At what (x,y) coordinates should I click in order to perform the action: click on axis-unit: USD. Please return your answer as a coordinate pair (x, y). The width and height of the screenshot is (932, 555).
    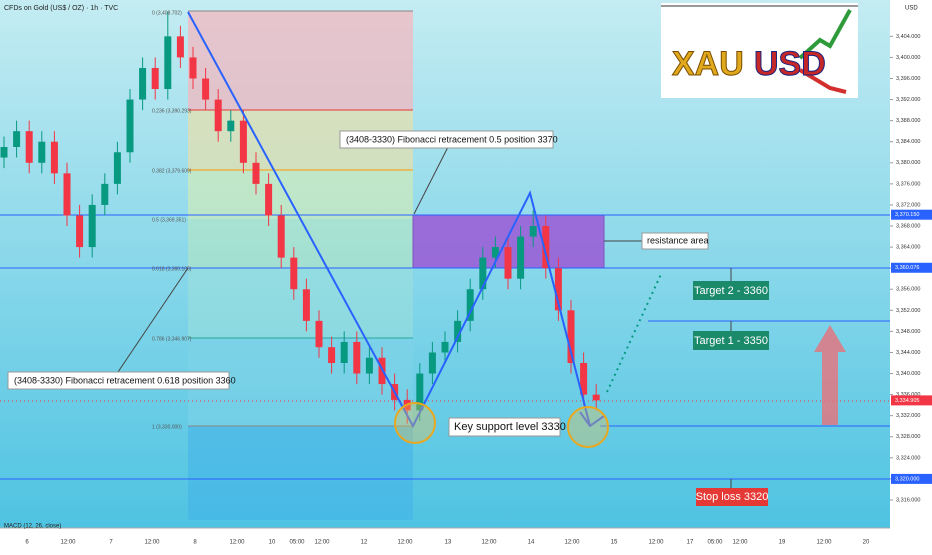
    Looking at the image, I should click on (911, 9).